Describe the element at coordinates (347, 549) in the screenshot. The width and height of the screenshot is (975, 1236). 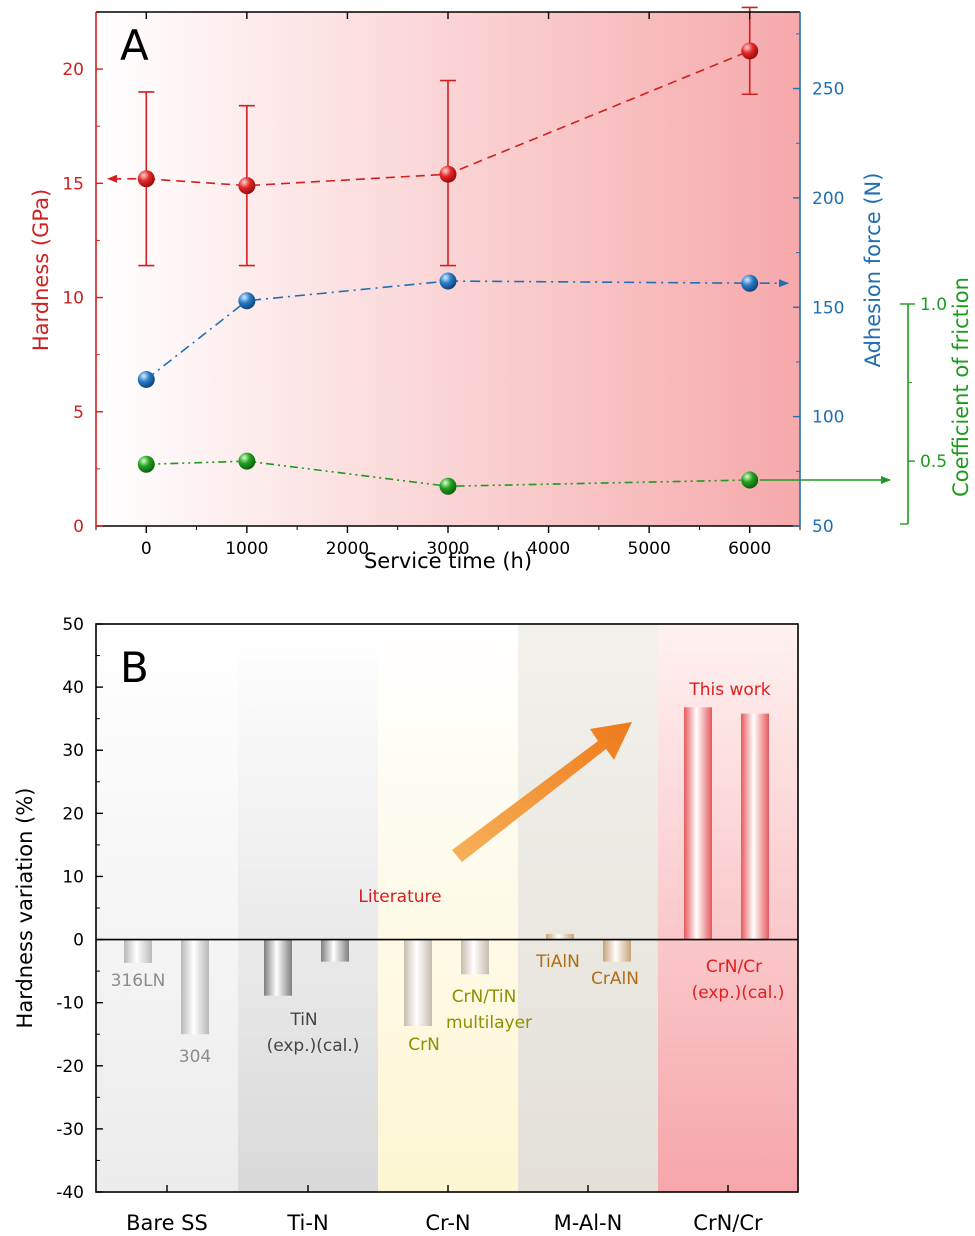
I see `x-tick-label: 2000` at that location.